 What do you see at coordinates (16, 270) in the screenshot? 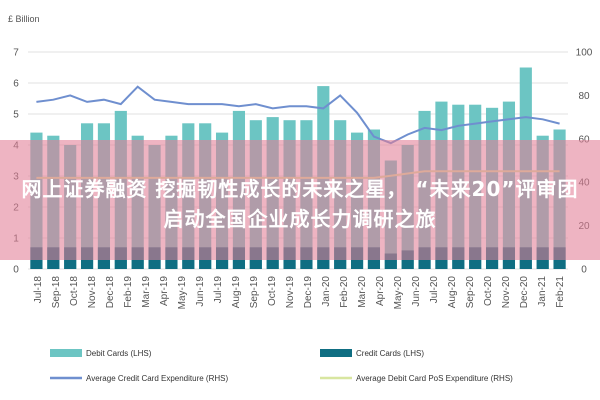
I see `left-tick-label: 0` at bounding box center [16, 270].